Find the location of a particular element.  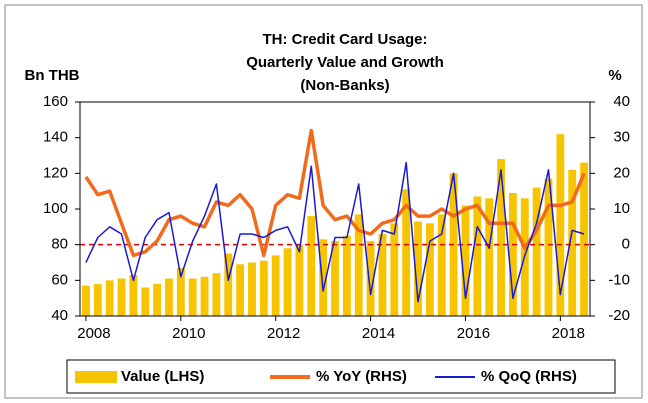

x-tick-label: 2010 is located at coordinates (188, 333).